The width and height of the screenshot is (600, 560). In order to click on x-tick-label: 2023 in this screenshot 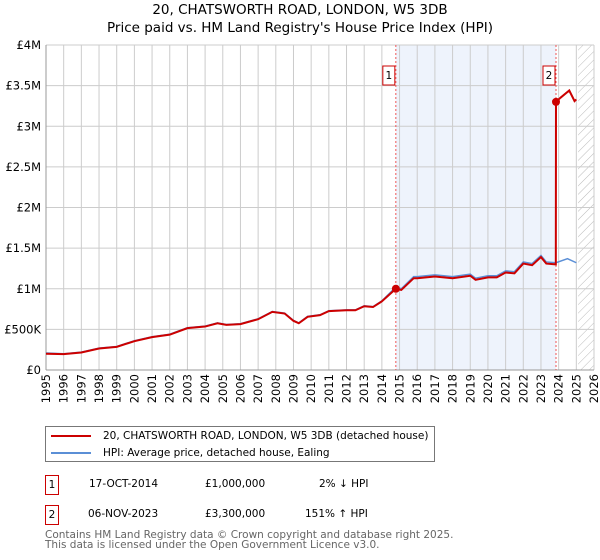, I will do `click(541, 388)`.